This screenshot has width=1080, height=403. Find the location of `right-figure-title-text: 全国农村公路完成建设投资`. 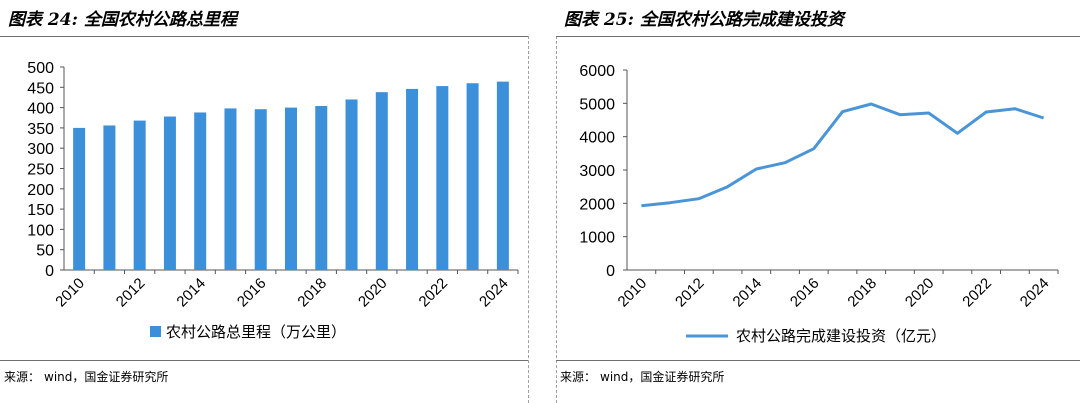

right-figure-title-text: 全国农村公路完成建设投资 is located at coordinates (741, 20).